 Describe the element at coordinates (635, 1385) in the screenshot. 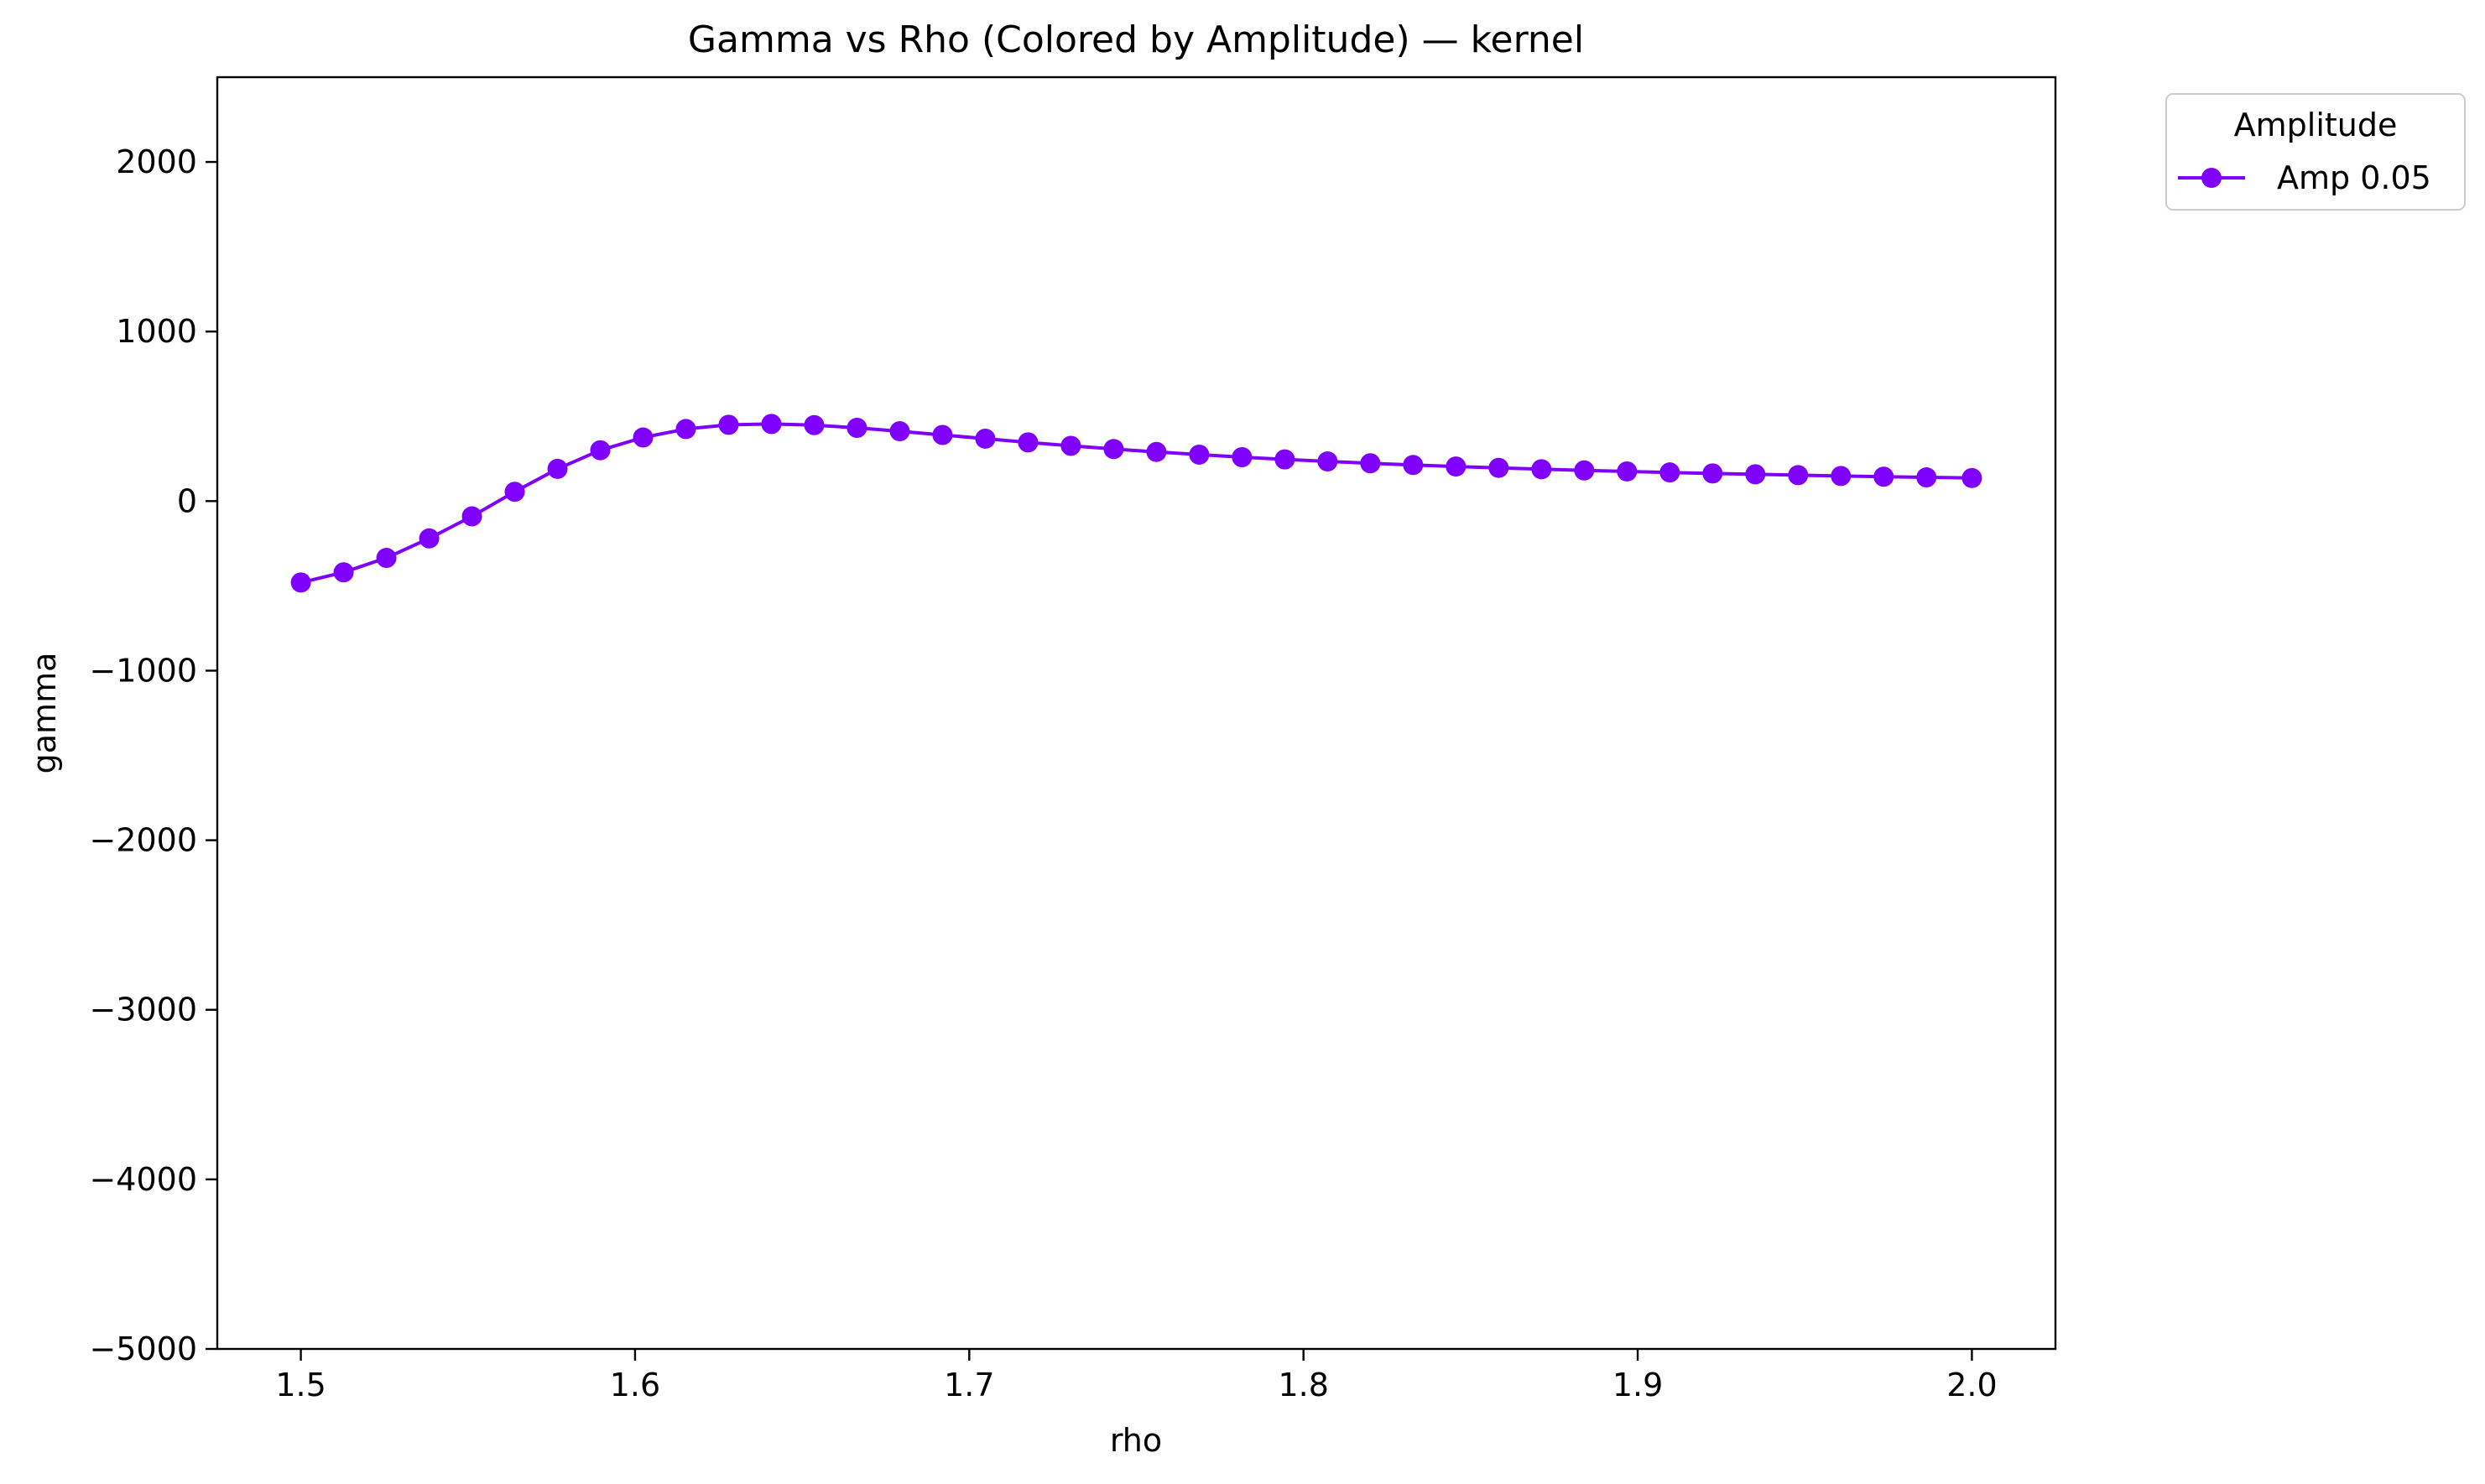

I see `x-tick-label: 1.6` at that location.